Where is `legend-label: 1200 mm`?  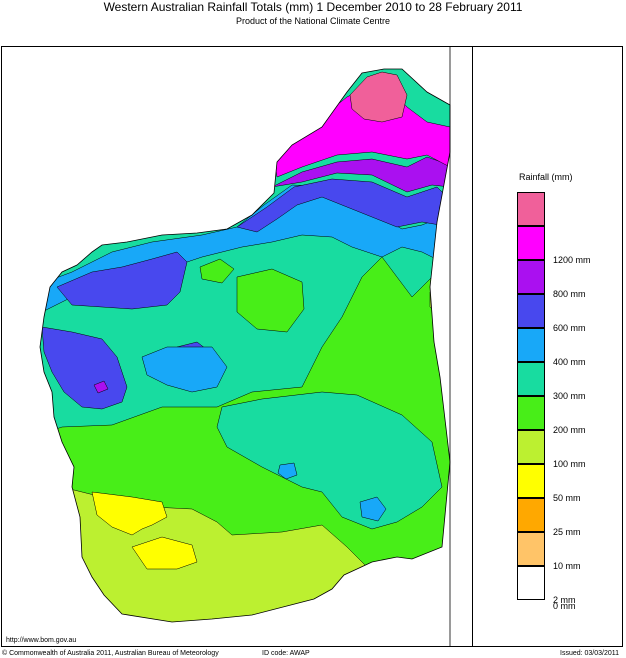 legend-label: 1200 mm is located at coordinates (572, 260).